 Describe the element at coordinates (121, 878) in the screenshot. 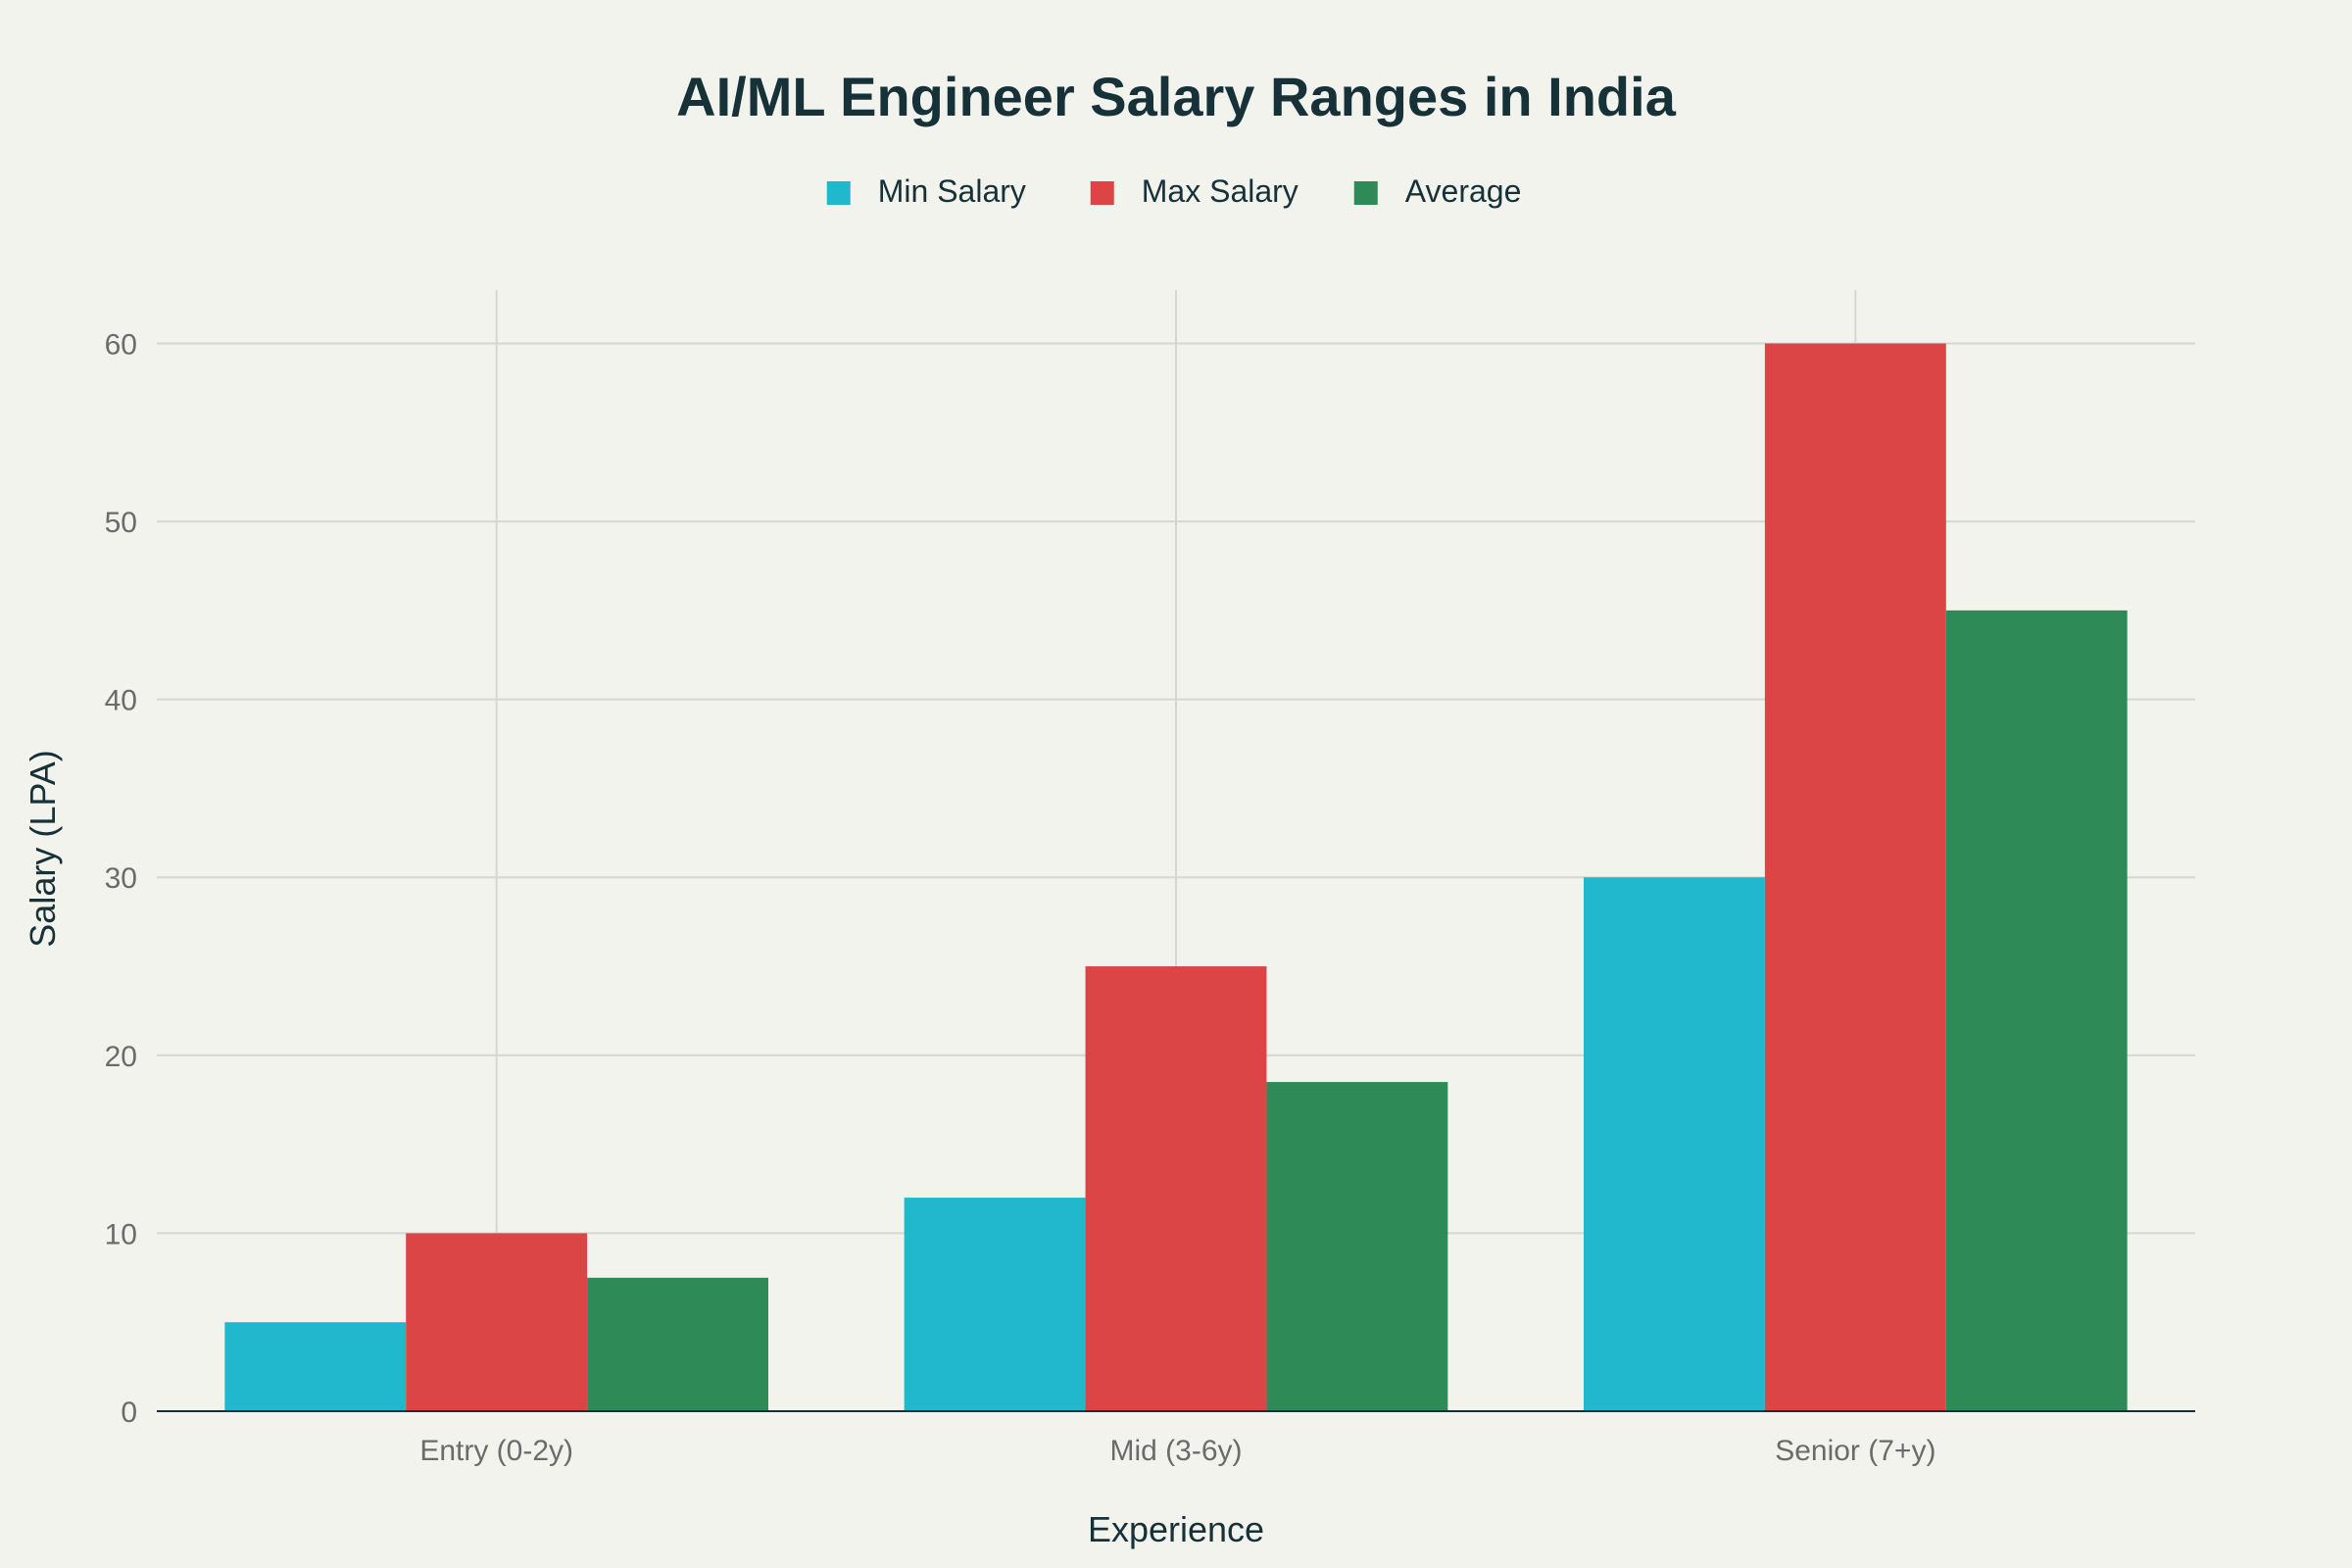

I see `y-tick-label: 30` at that location.